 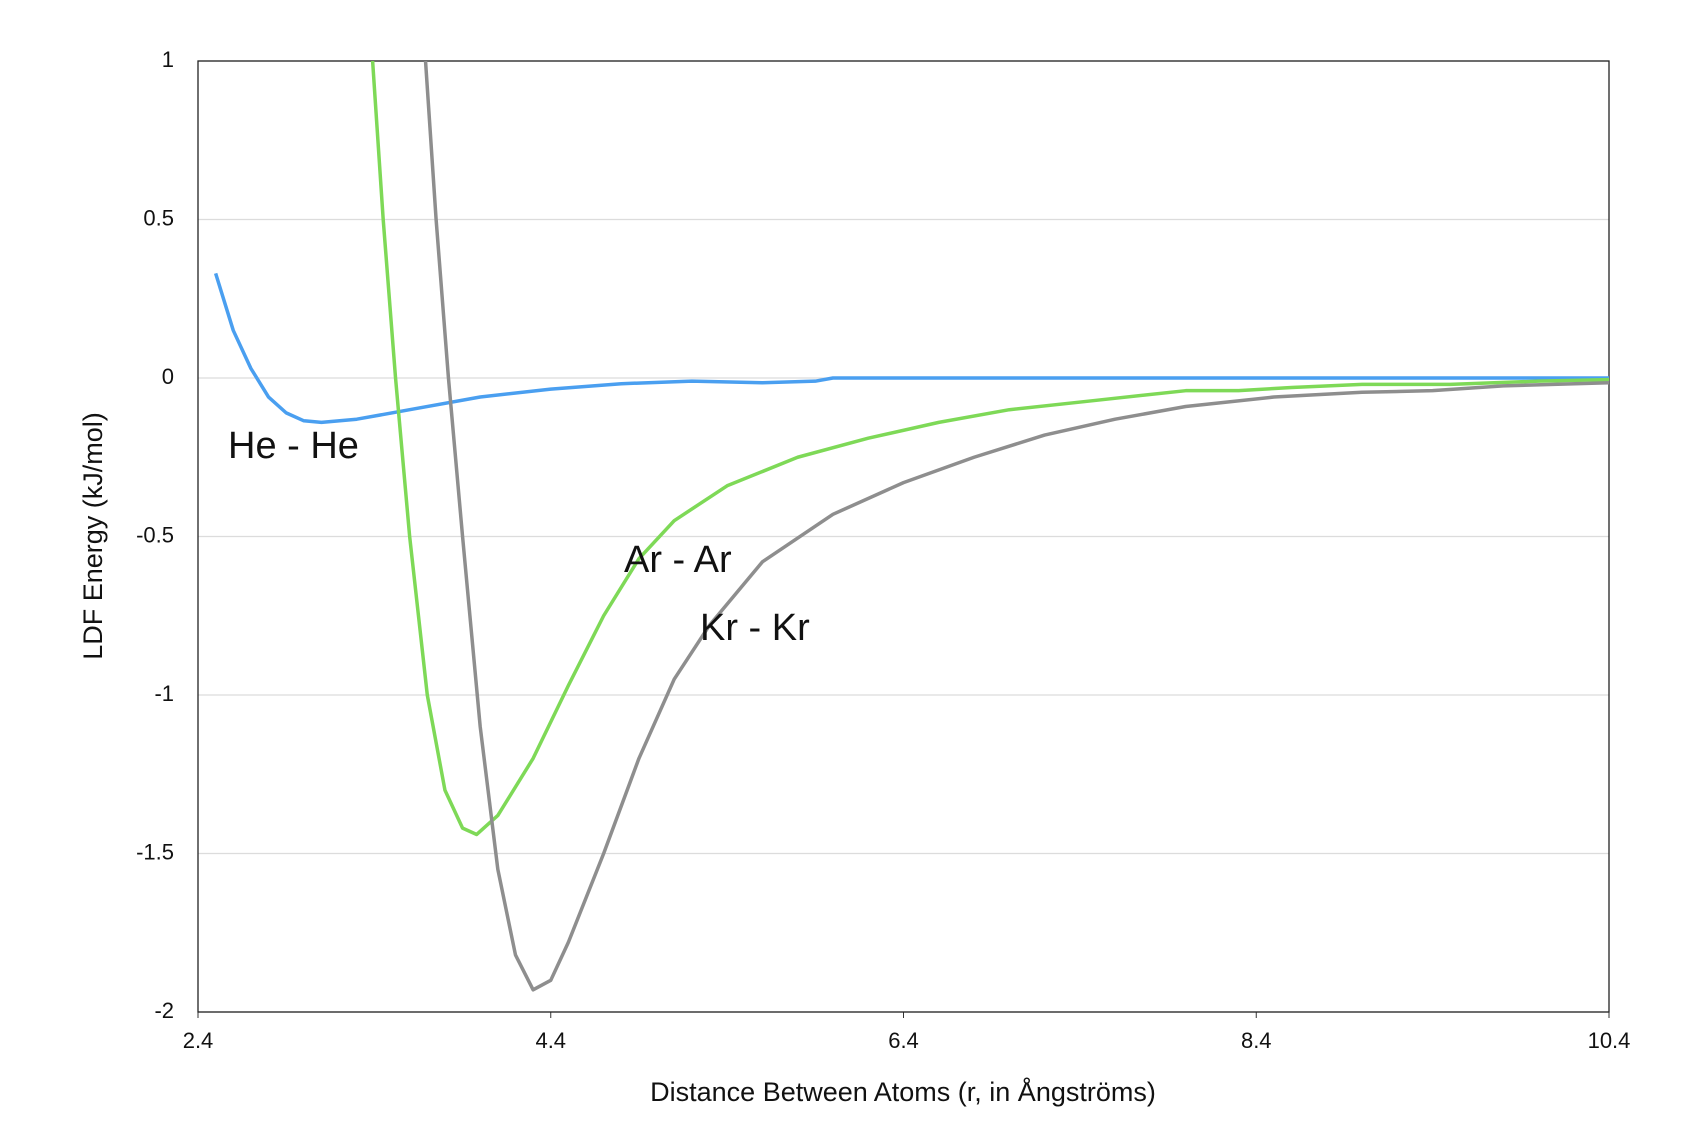 What do you see at coordinates (1256, 1040) in the screenshot?
I see `x-tick-label: 8.4` at bounding box center [1256, 1040].